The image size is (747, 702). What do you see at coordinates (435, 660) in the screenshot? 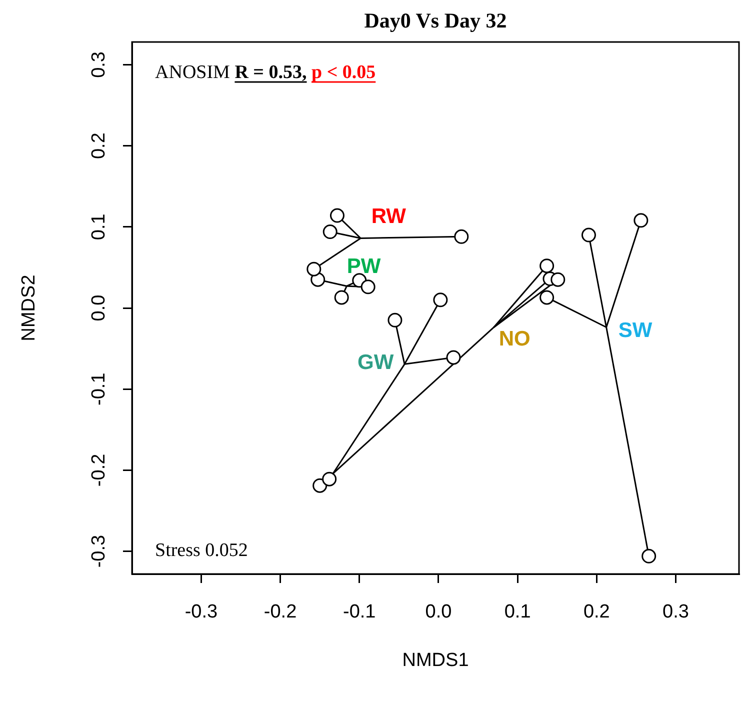
I see `x-axis-title: NMDS1` at bounding box center [435, 660].